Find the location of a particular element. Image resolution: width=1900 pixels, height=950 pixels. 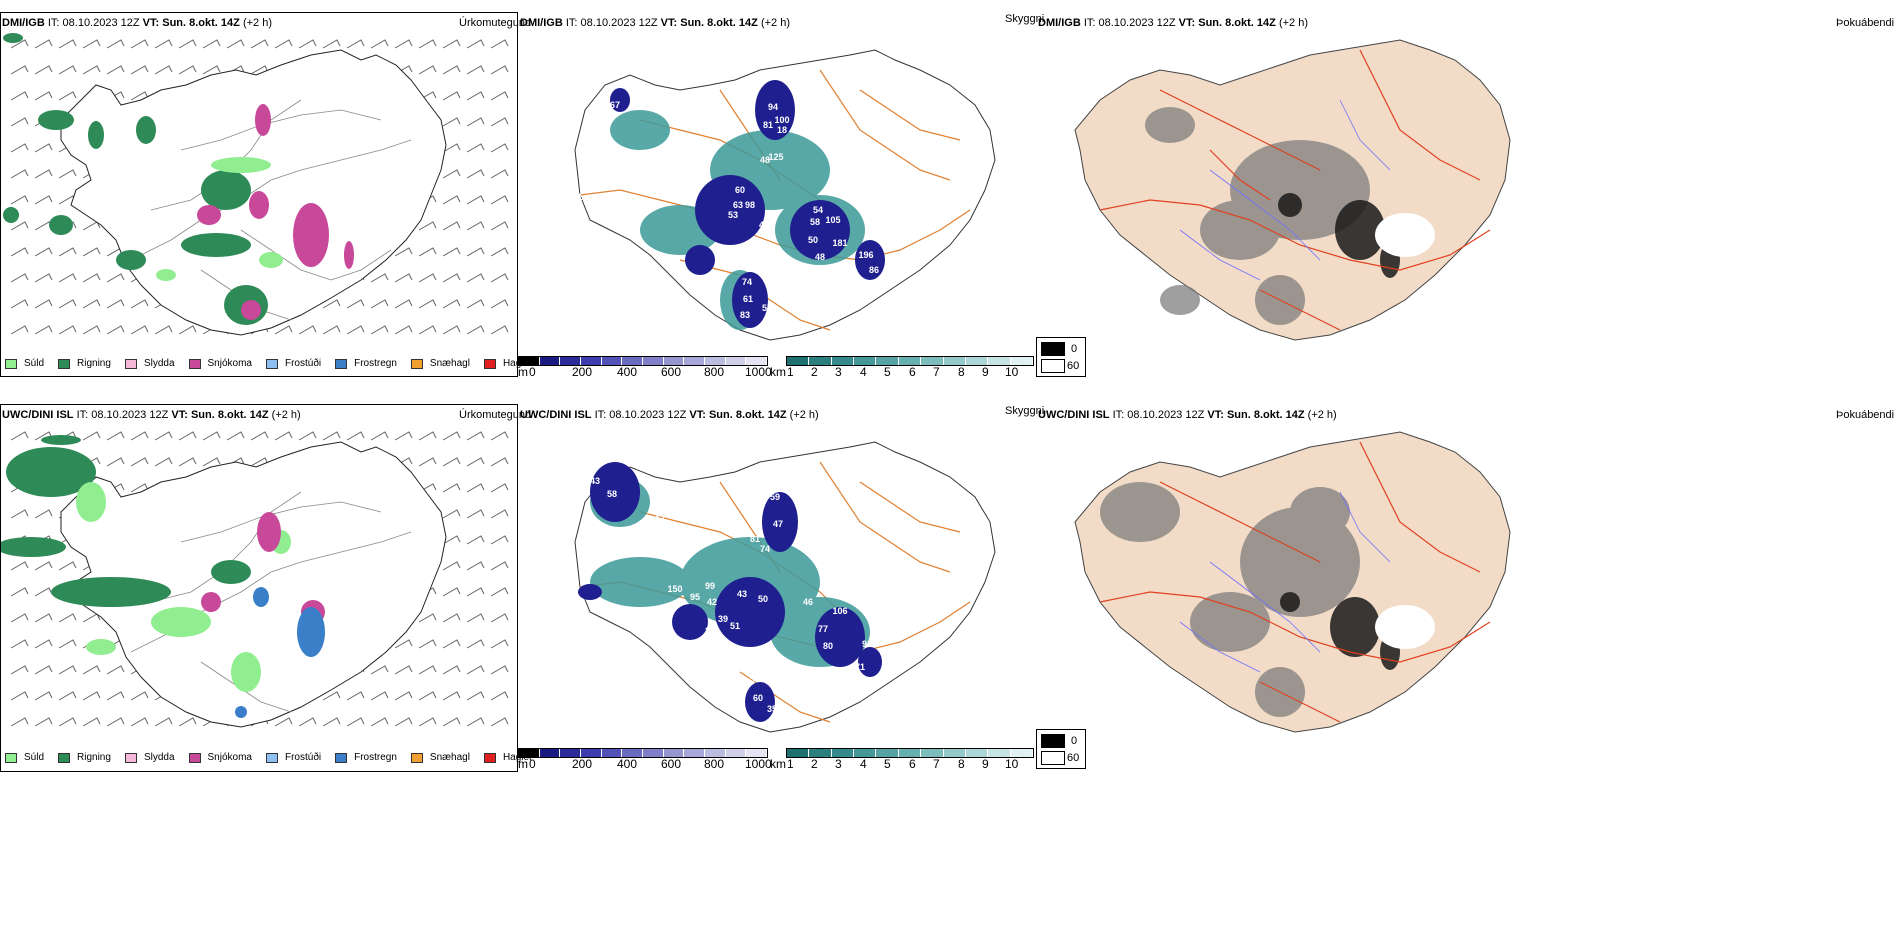

visibility-value: 60 is located at coordinates (740, 190).